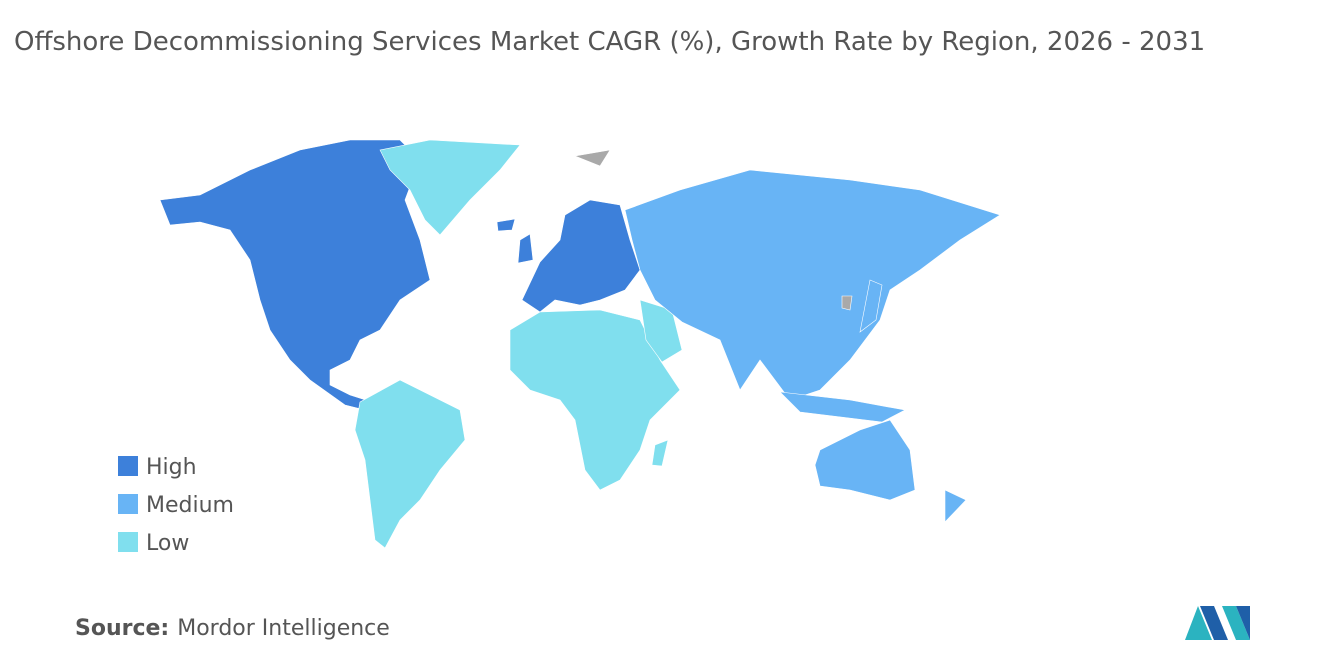  What do you see at coordinates (871, 306) in the screenshot?
I see `japan` at bounding box center [871, 306].